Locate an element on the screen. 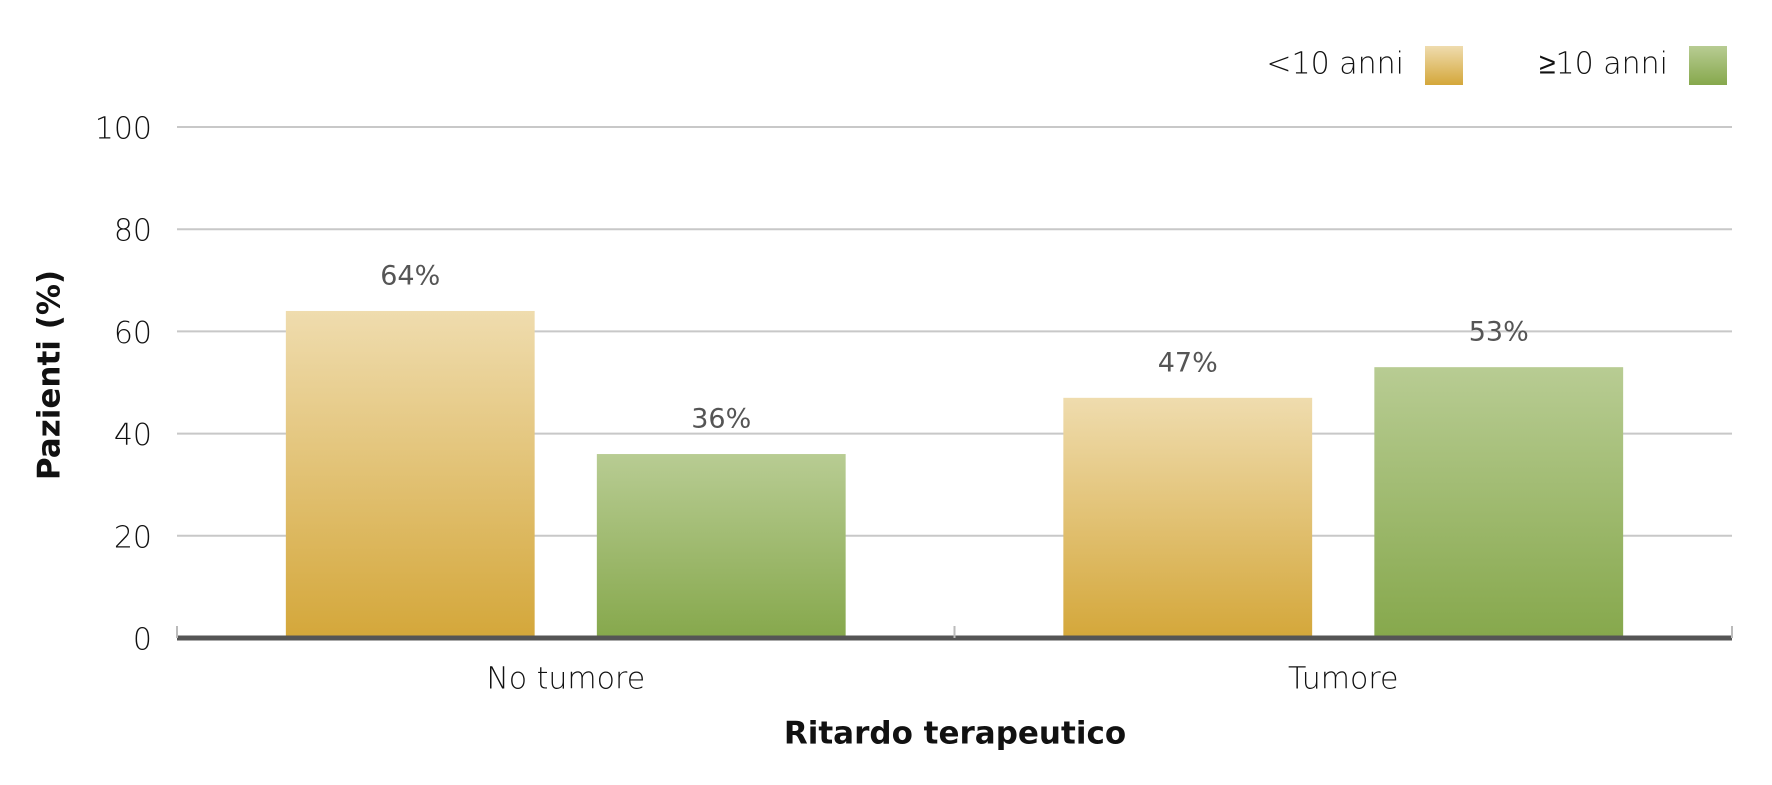  y-tick-label: 0 is located at coordinates (142, 640).